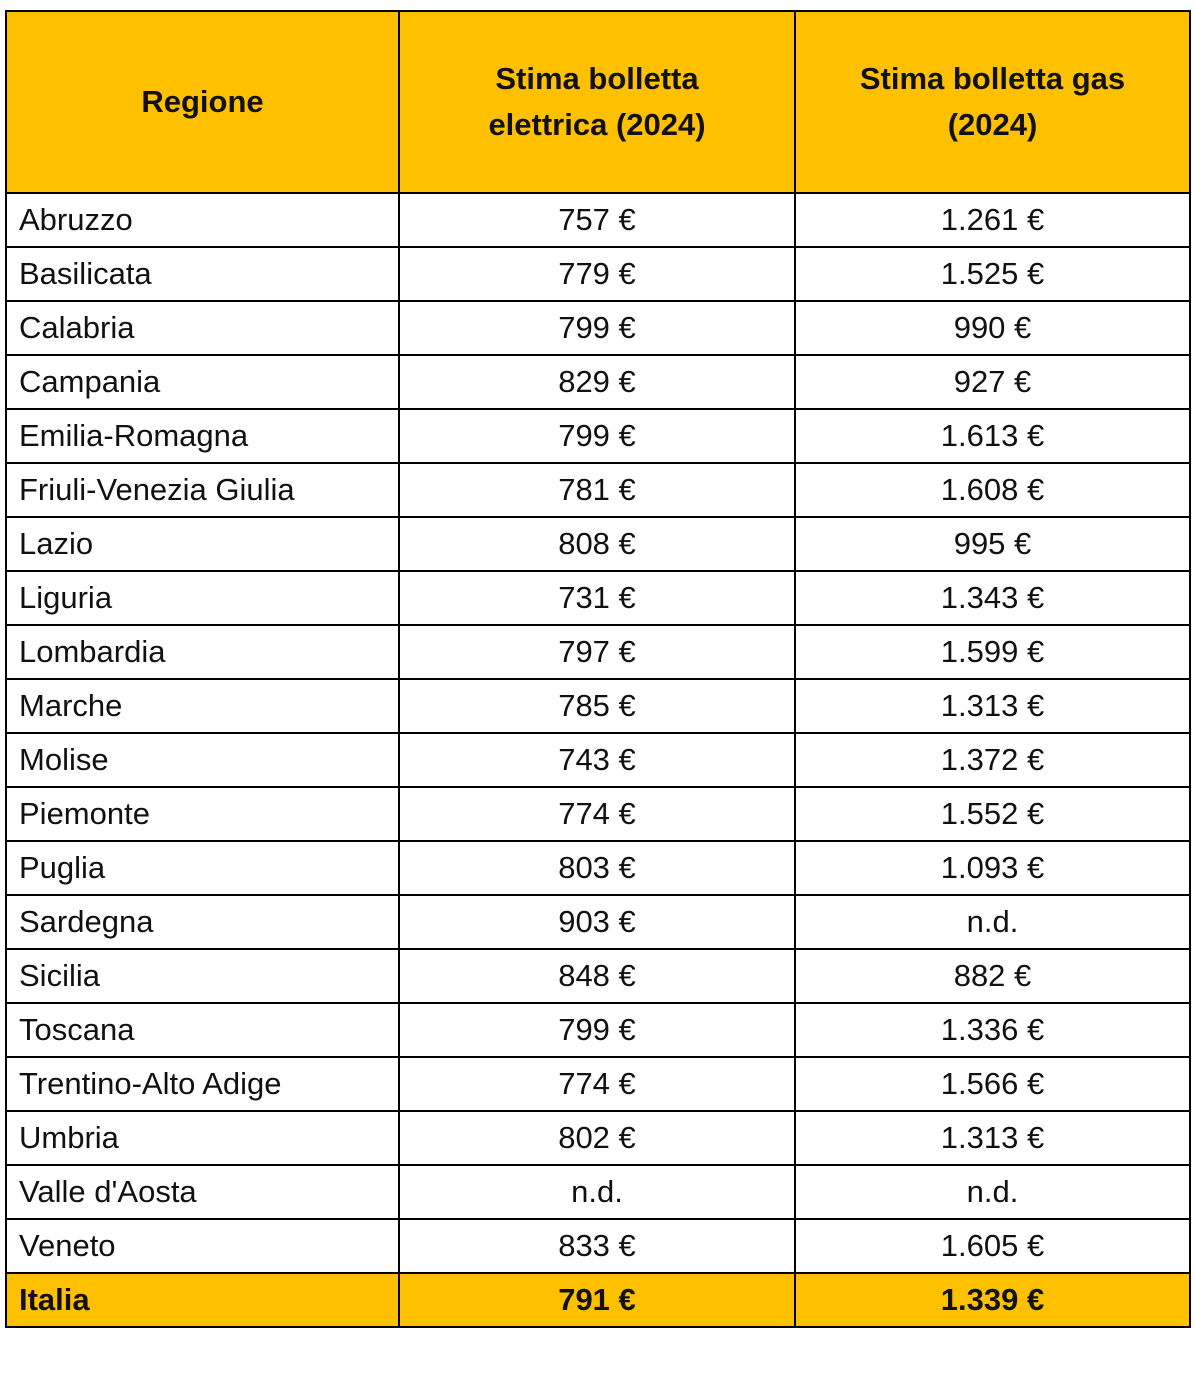 The width and height of the screenshot is (1195, 1376). I want to click on value-cell: 757 €, so click(597, 220).